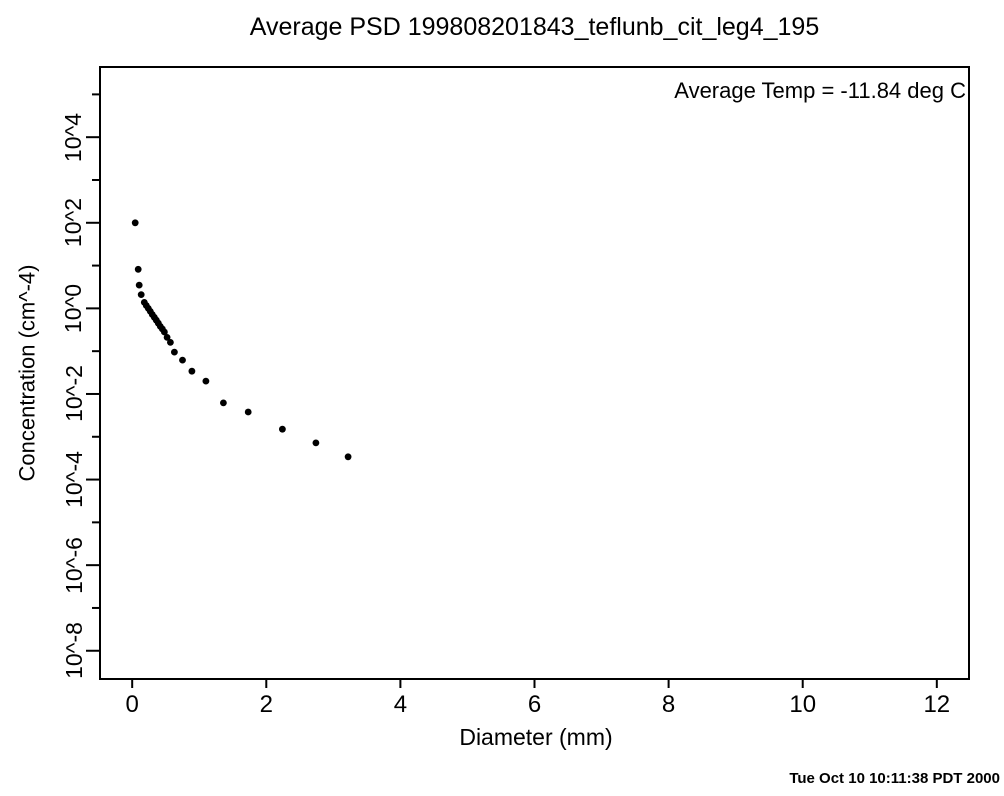  What do you see at coordinates (894, 778) in the screenshot?
I see `timestamp: Tue Oct 10 10:11:38 PDT 2000` at bounding box center [894, 778].